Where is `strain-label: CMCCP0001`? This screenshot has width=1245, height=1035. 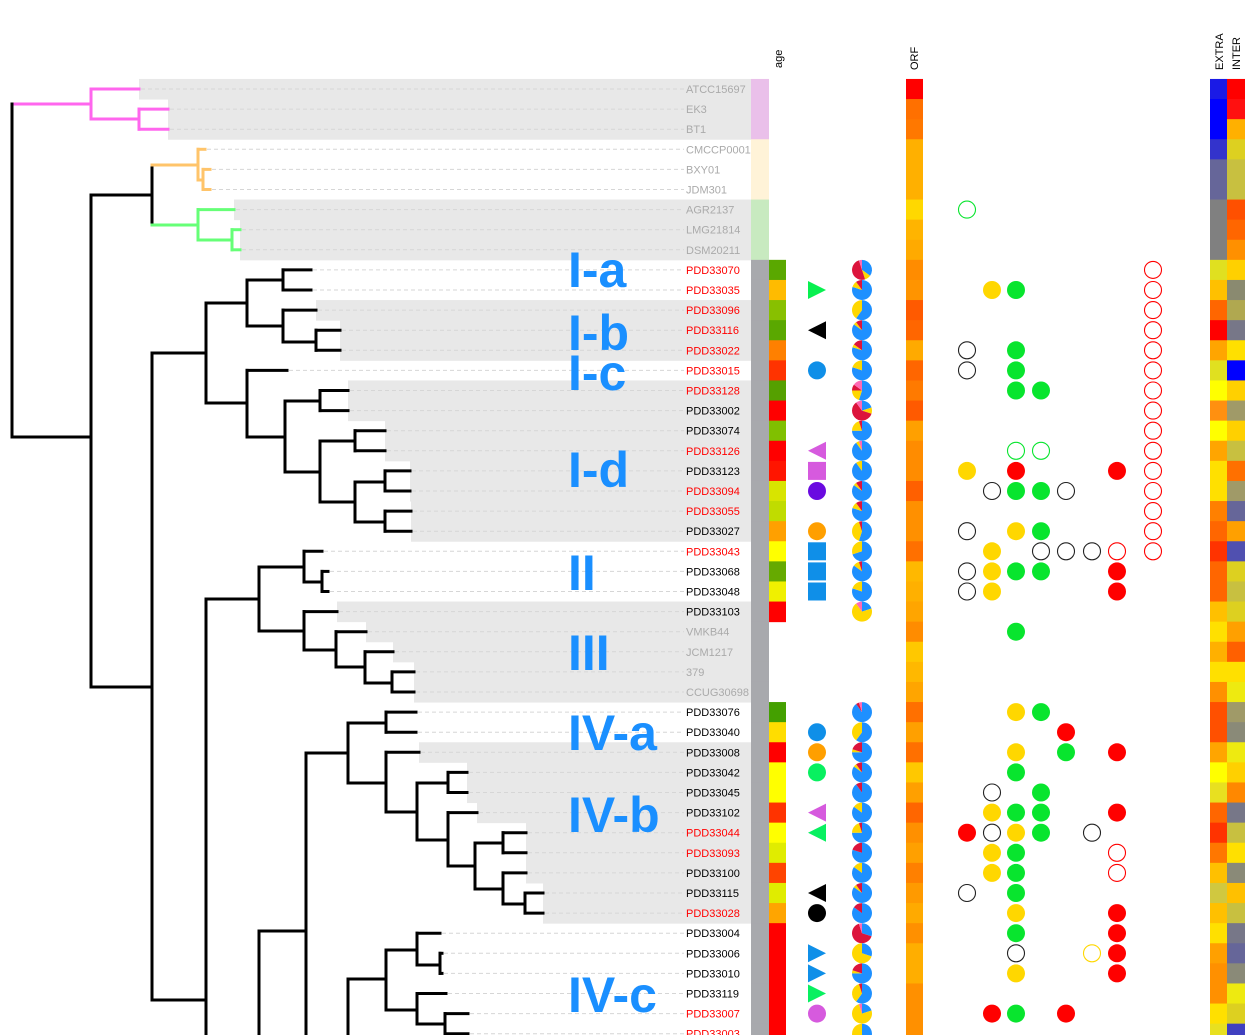 strain-label: CMCCP0001 is located at coordinates (718, 150).